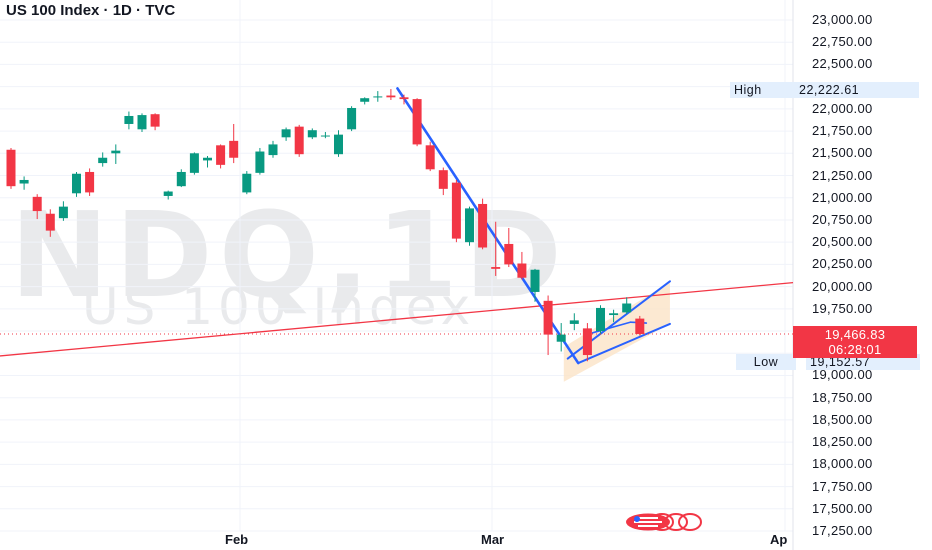  I want to click on price-tick-label: 19,750.00, so click(842, 308).